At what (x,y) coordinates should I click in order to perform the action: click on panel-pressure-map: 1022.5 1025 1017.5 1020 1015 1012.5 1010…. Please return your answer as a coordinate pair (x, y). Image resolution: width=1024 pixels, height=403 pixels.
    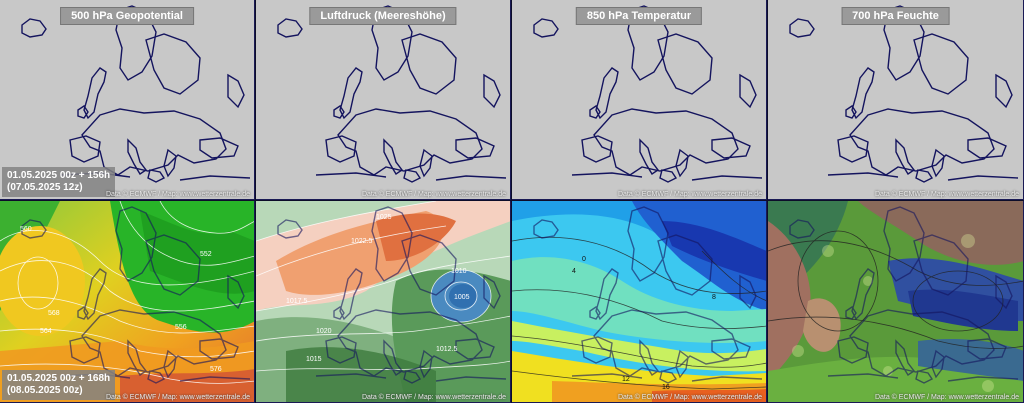
    Looking at the image, I should click on (383, 302).